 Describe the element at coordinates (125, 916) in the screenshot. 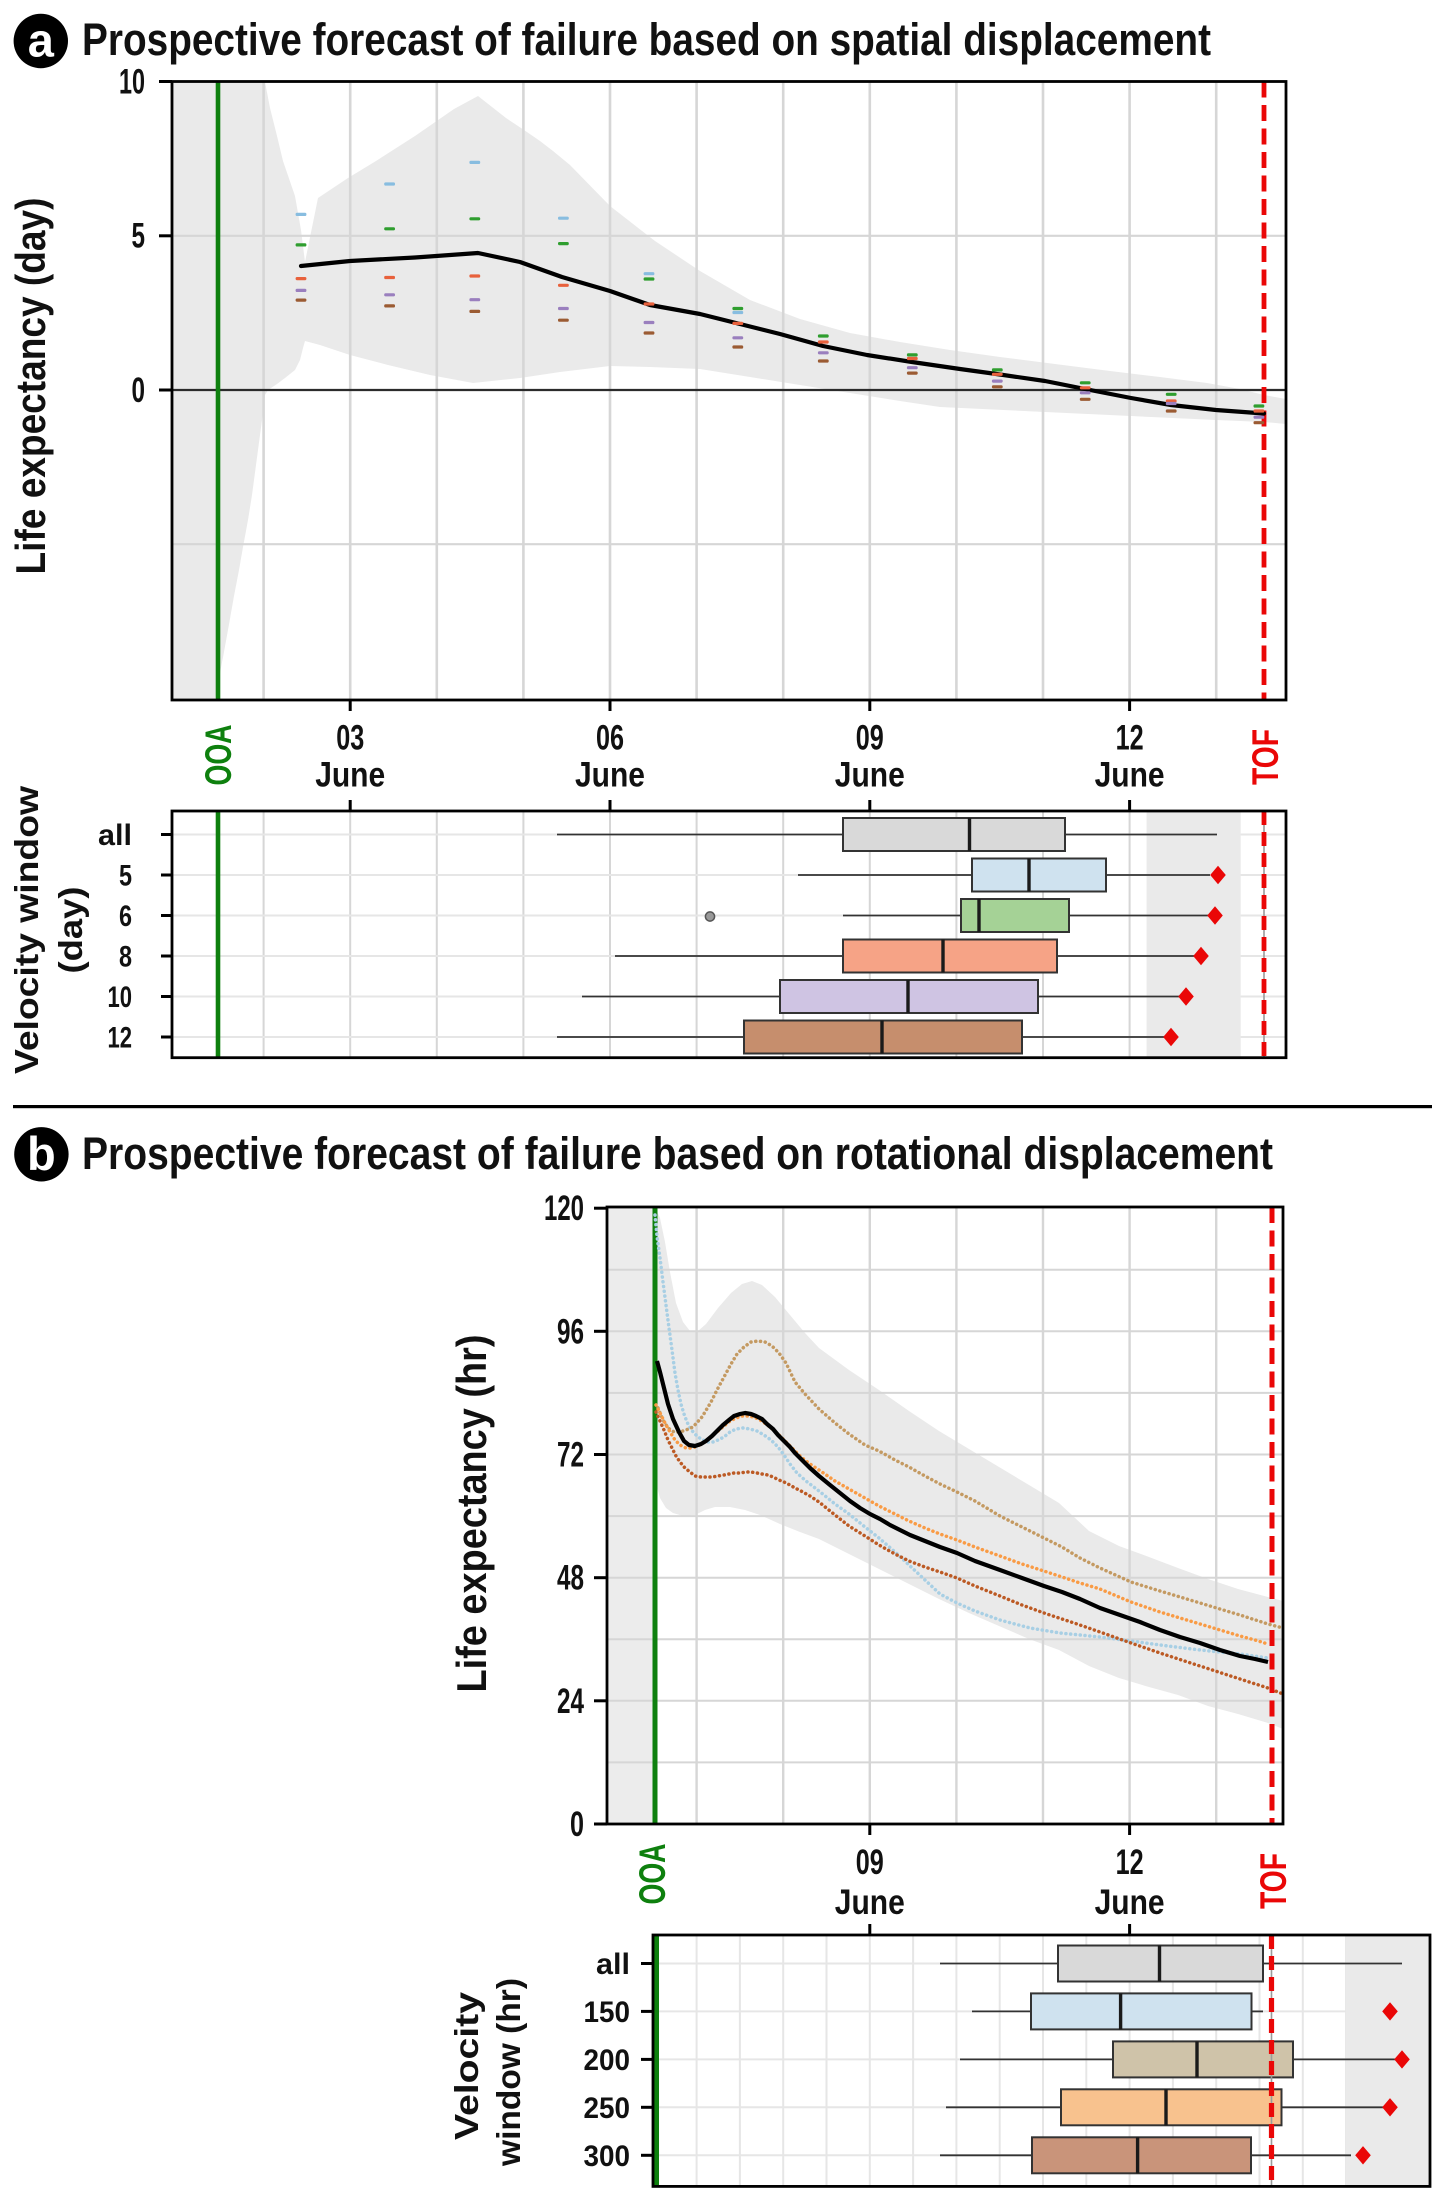

I see `svg-text: 6` at that location.